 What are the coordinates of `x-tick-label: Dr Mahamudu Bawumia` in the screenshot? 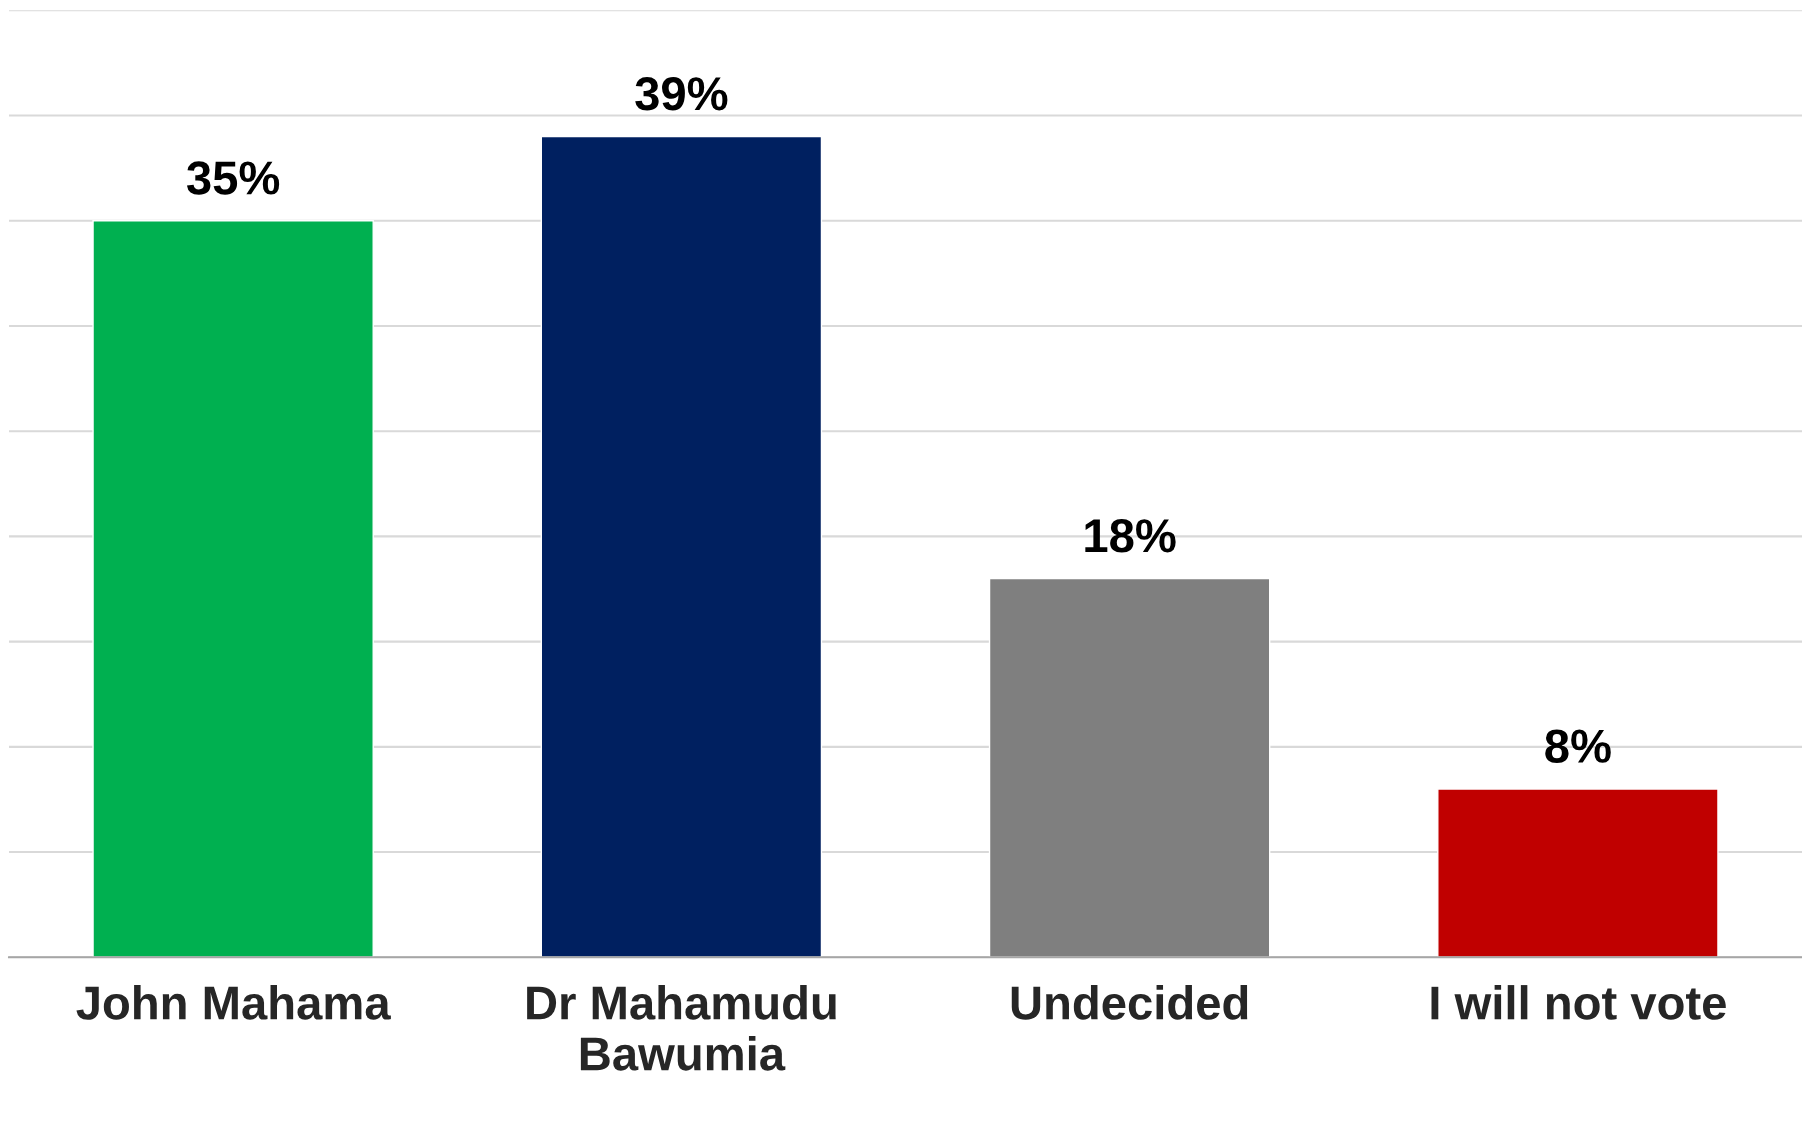 It's located at (681, 1028).